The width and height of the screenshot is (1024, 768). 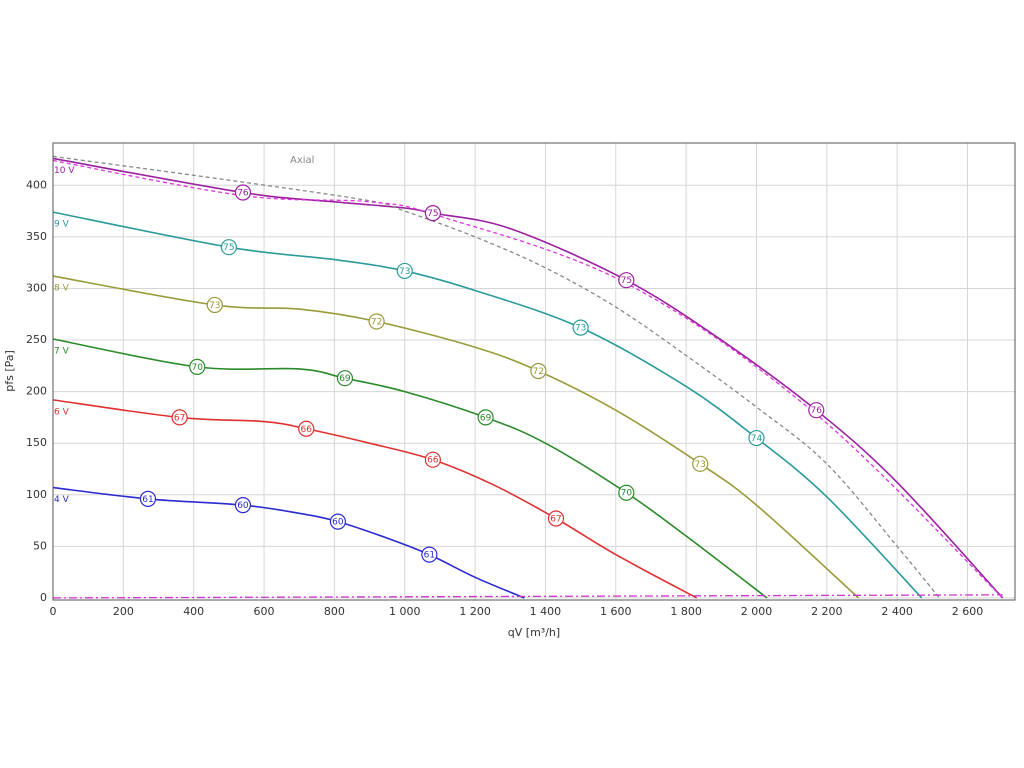 I want to click on annotation: Axial, so click(x=302, y=160).